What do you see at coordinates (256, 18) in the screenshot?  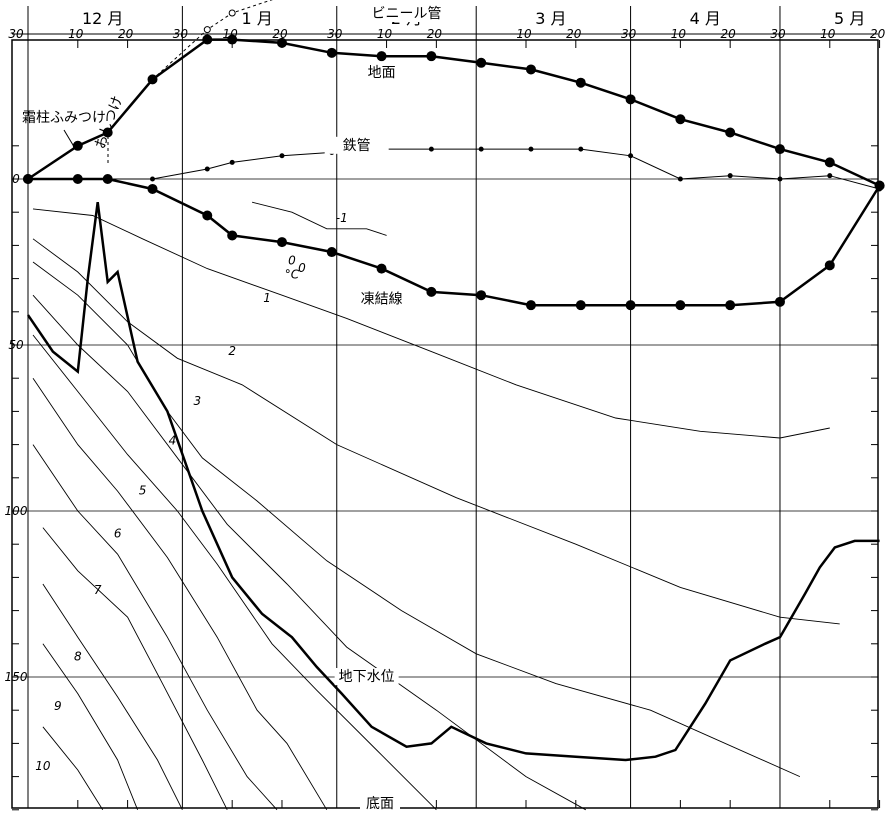 I see `month-label: 1 月` at bounding box center [256, 18].